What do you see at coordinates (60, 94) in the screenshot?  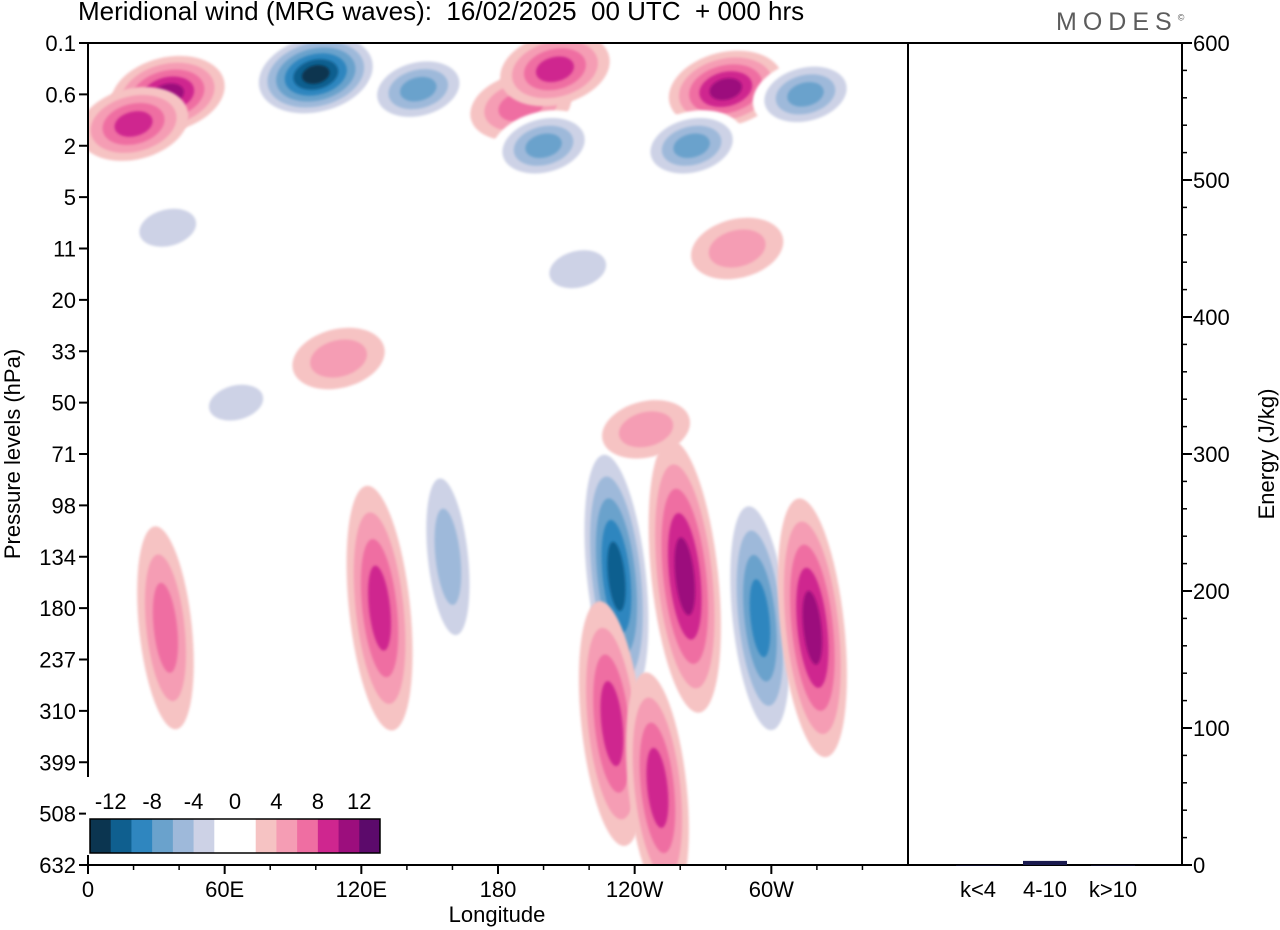 I see `y-tick-label: 0.6` at bounding box center [60, 94].